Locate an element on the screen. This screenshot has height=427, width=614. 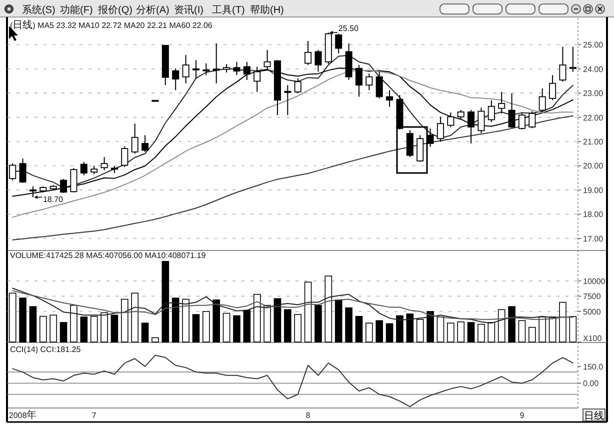
y-tick-label: 22.00 is located at coordinates (593, 117).